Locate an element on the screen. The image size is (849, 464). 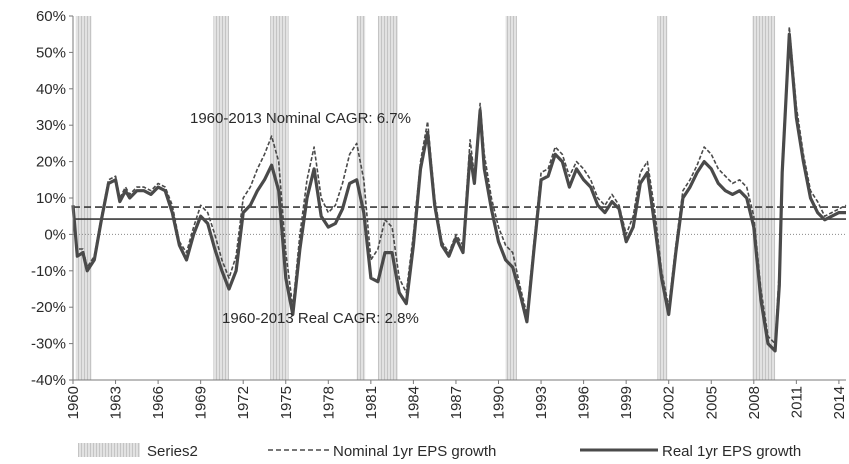
legend-label-series2: Series2 is located at coordinates (172, 451).